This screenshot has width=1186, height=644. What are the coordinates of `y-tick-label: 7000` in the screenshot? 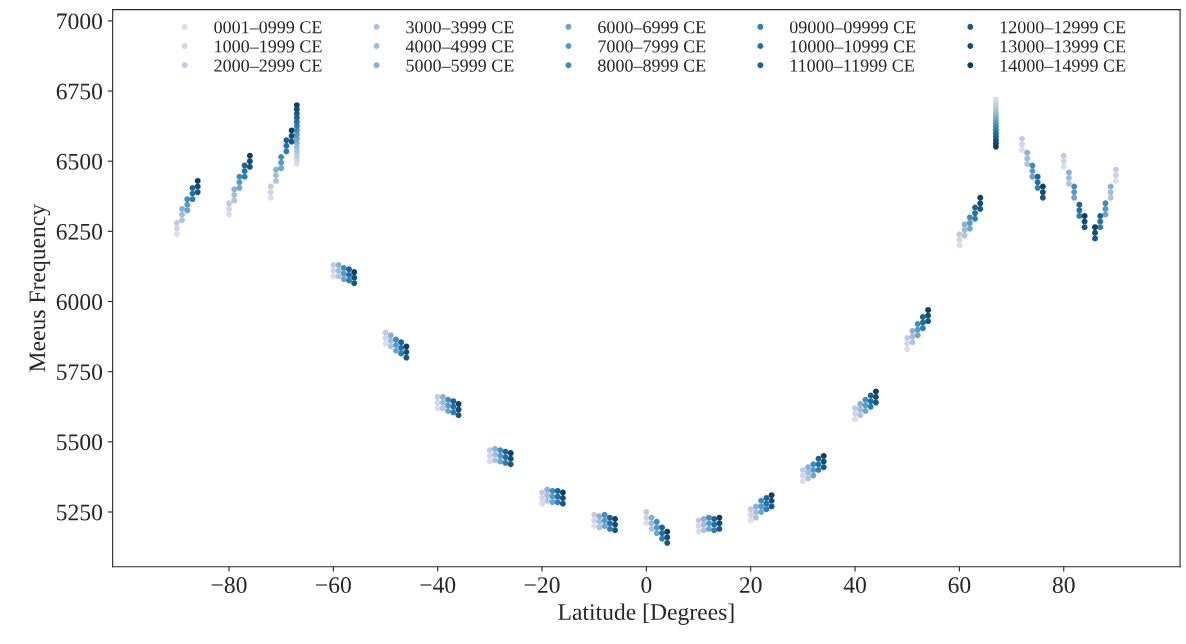 It's located at (80, 21).